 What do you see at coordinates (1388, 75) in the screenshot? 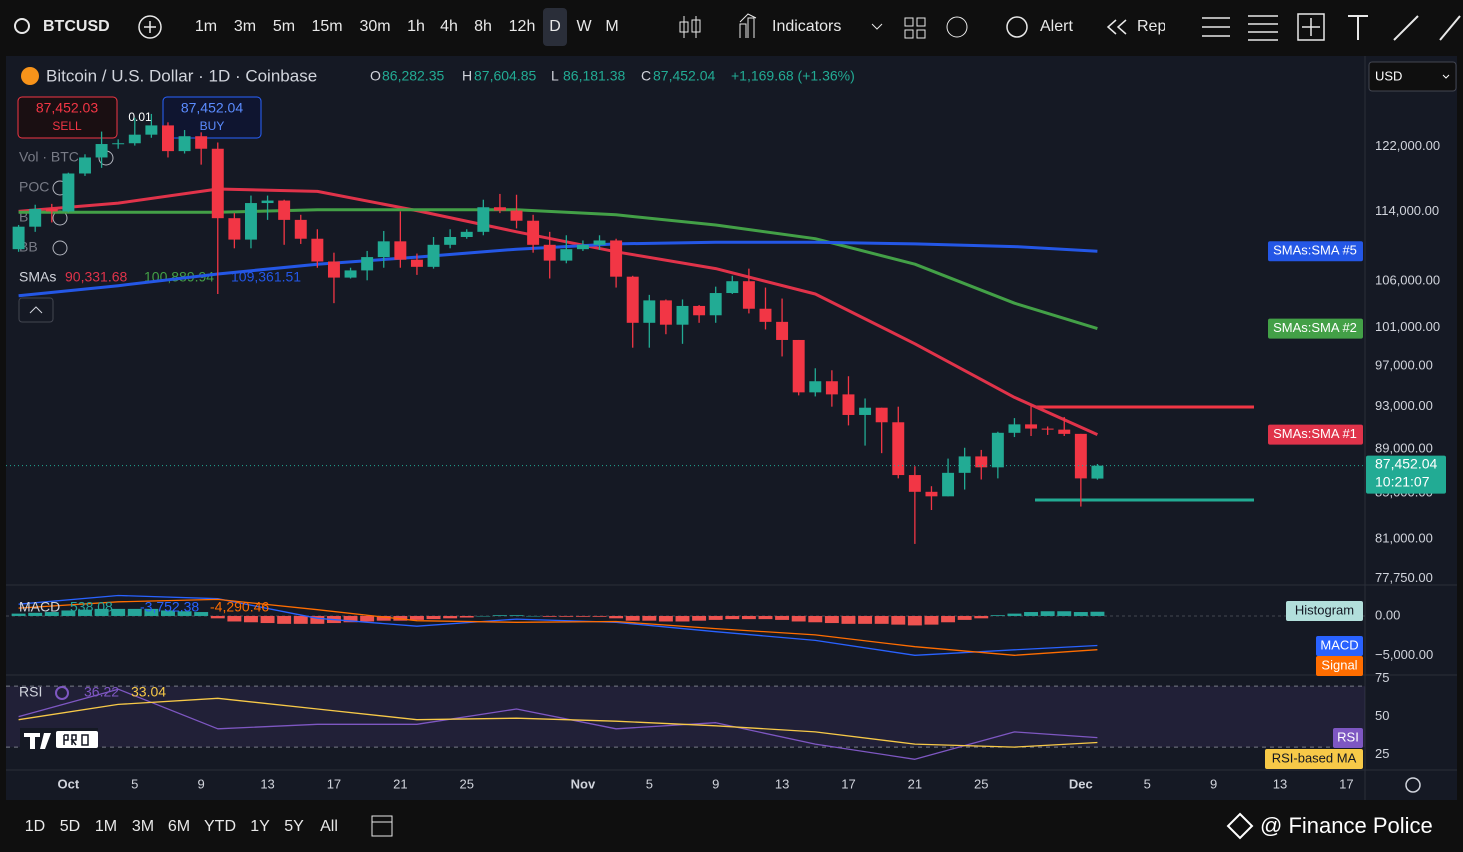
I see `currency: USD` at bounding box center [1388, 75].